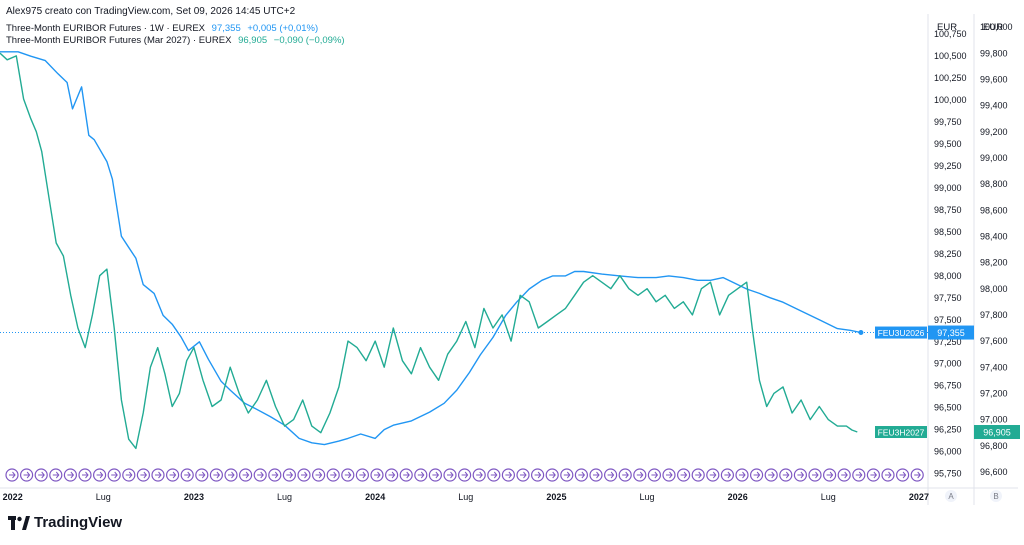  What do you see at coordinates (994, 210) in the screenshot?
I see `axis-b-tick-label: 98,600` at bounding box center [994, 210].